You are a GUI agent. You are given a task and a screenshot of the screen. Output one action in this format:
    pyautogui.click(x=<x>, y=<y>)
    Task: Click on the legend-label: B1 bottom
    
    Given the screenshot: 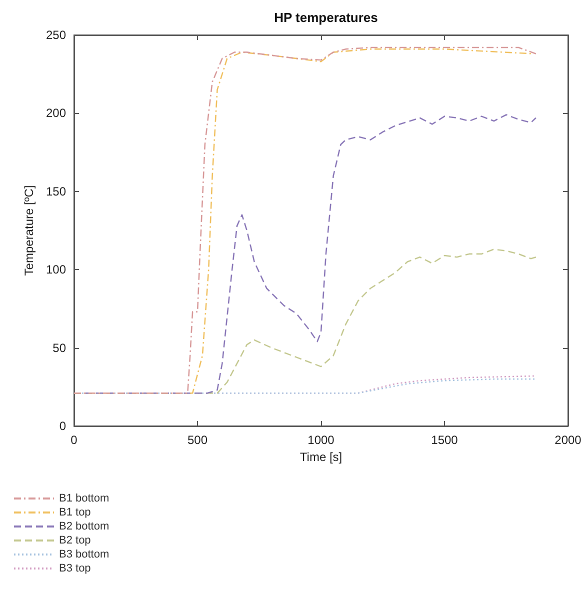 What is the action you would take?
    pyautogui.click(x=84, y=498)
    